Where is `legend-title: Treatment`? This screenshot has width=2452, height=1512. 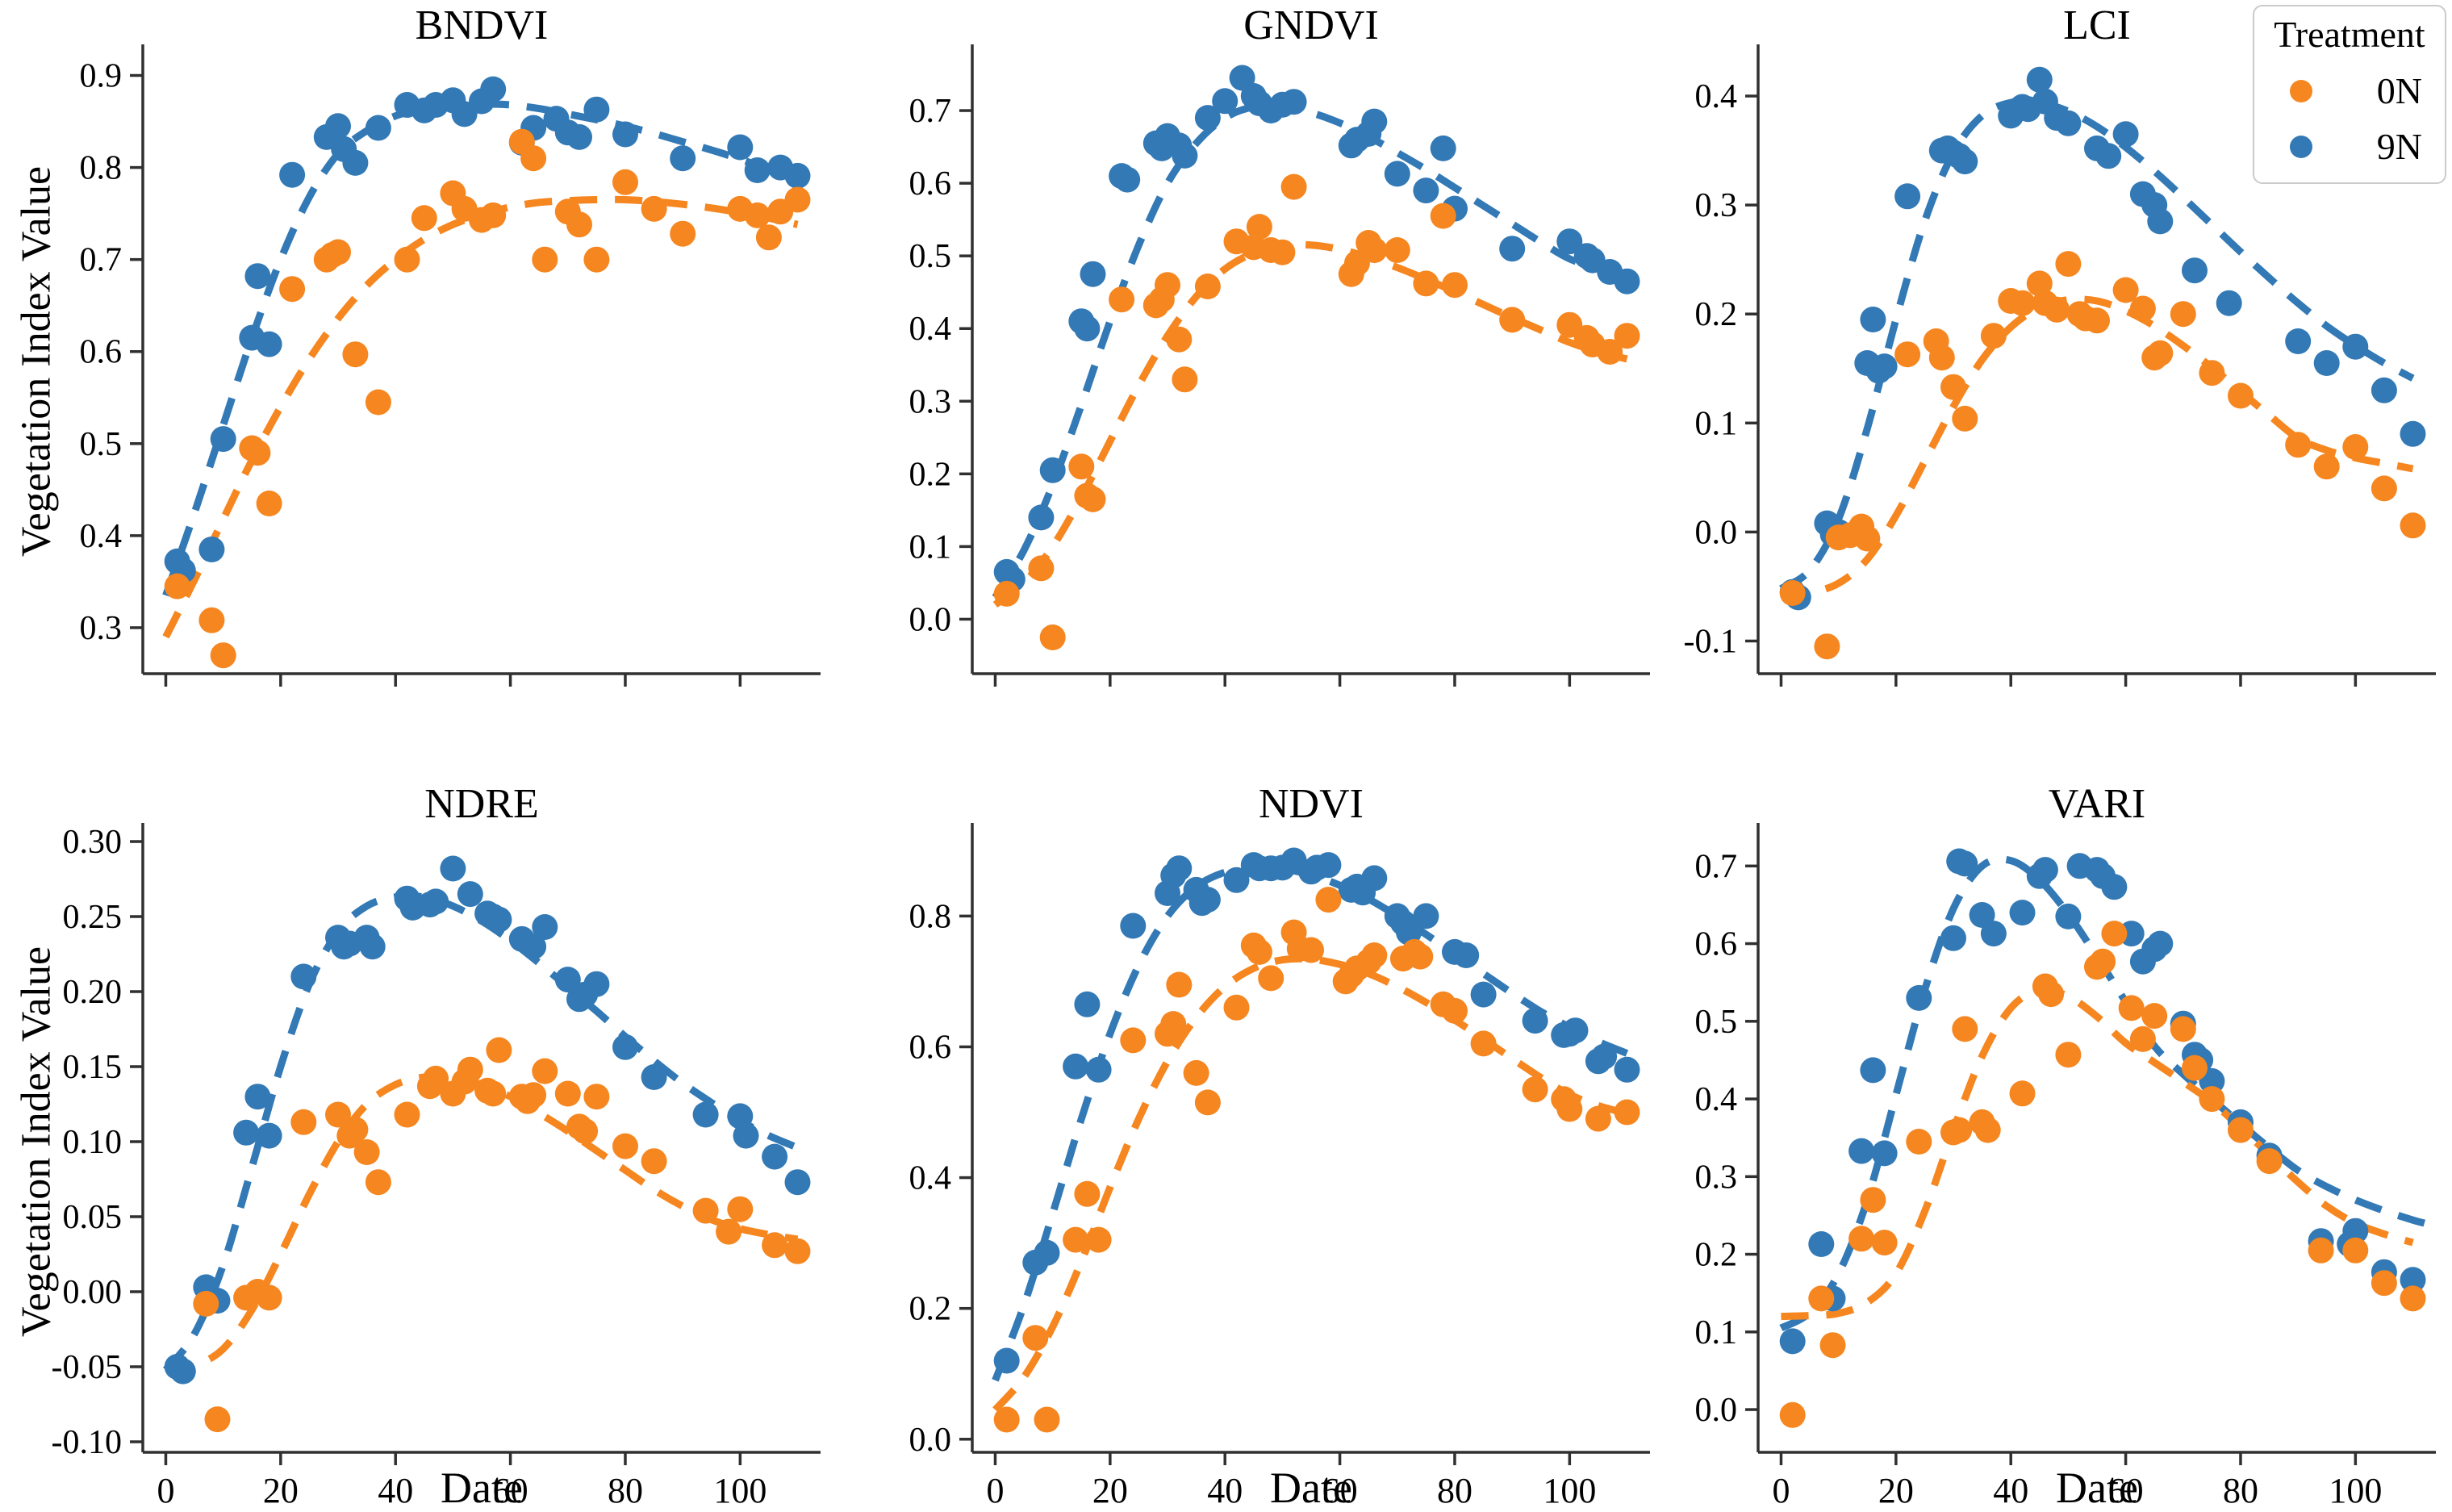
legend-title: Treatment is located at coordinates (2349, 34).